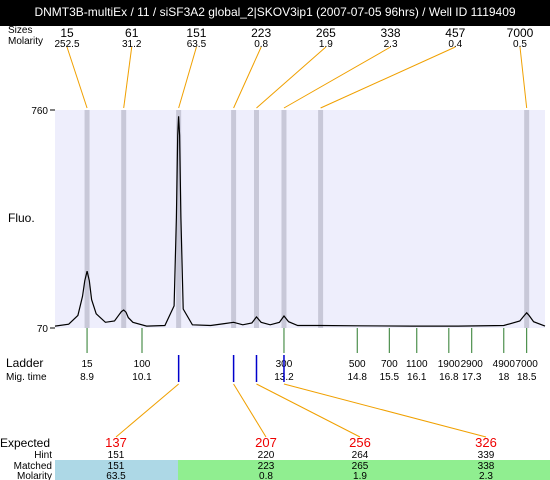 The width and height of the screenshot is (550, 480). Describe the element at coordinates (455, 44) in the screenshot. I see `peak-molarity-label: 0.4` at that location.